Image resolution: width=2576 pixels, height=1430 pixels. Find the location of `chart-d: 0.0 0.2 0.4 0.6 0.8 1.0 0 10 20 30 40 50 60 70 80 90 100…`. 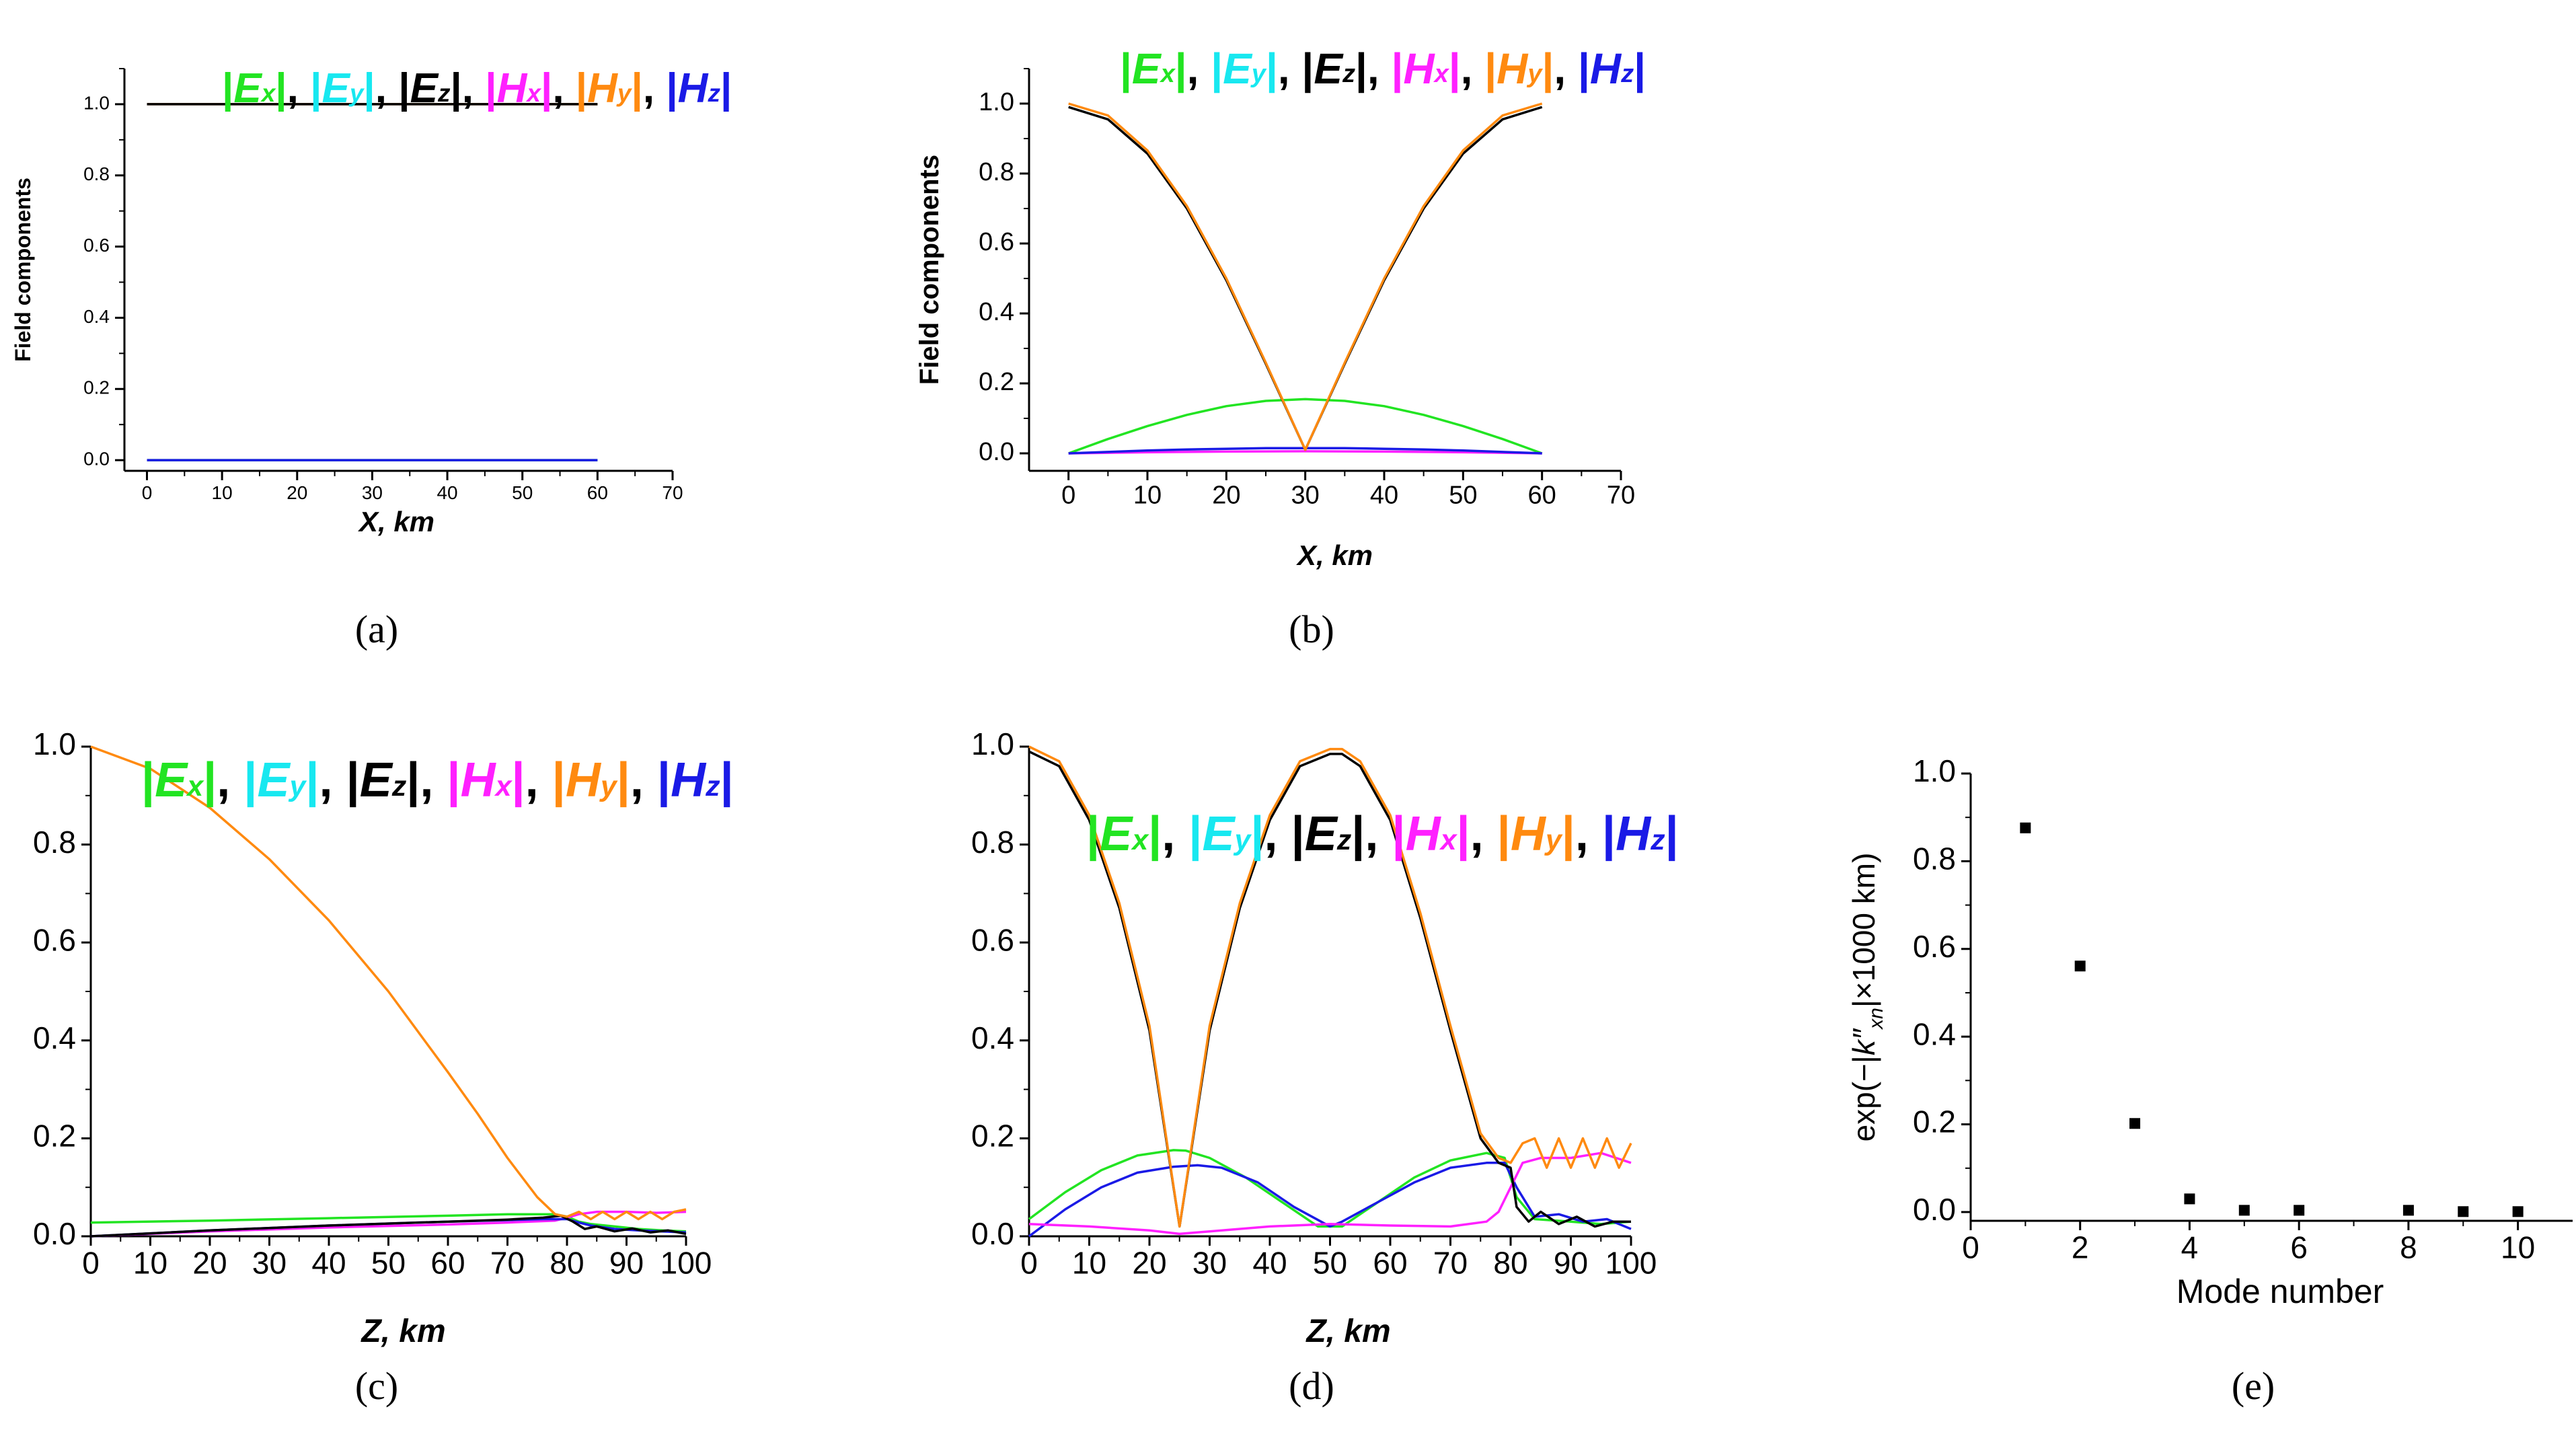

chart-d: 0.0 0.2 0.4 0.6 0.8 1.0 0 10 20 30 40 50 60 70 80 90 100… is located at coordinates (1314, 1067).